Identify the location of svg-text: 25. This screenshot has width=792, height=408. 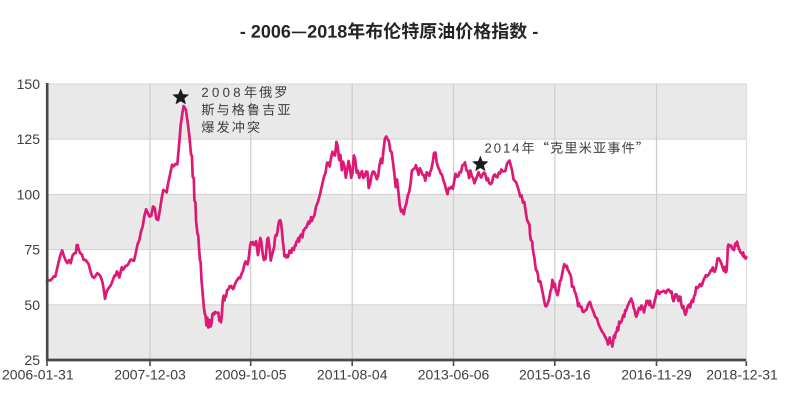
(32, 360).